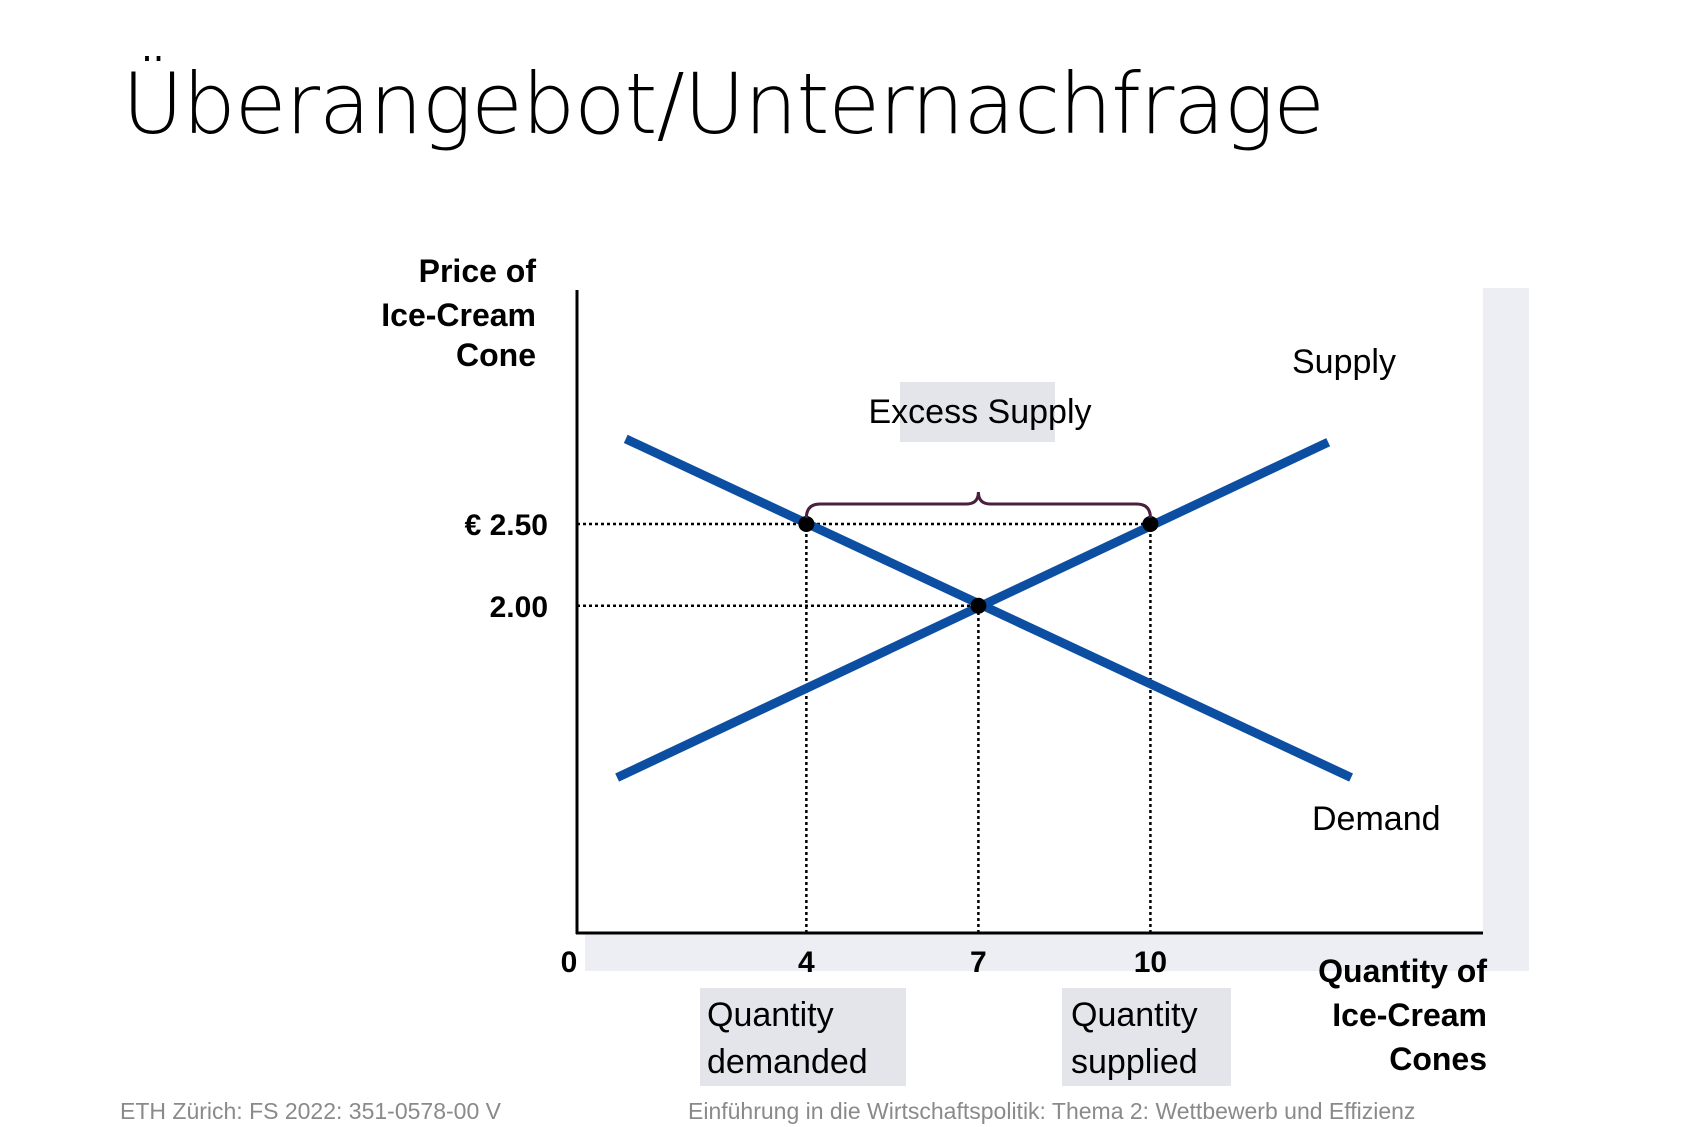 This screenshot has height=1127, width=1700. Describe the element at coordinates (458, 315) in the screenshot. I see `y-axis-title-line2: Ice-Cream` at that location.